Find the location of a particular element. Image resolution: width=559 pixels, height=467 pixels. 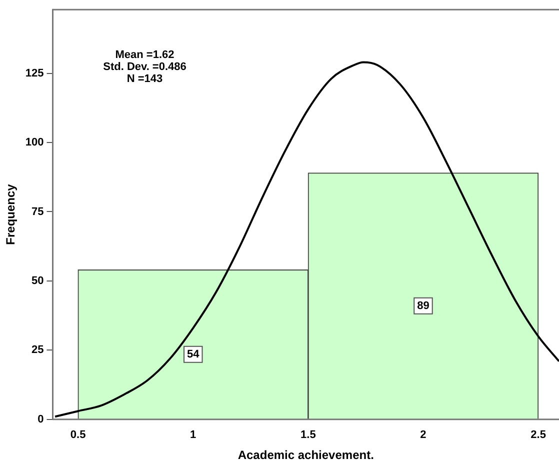

x-tick-label: 2.5 is located at coordinates (538, 435).